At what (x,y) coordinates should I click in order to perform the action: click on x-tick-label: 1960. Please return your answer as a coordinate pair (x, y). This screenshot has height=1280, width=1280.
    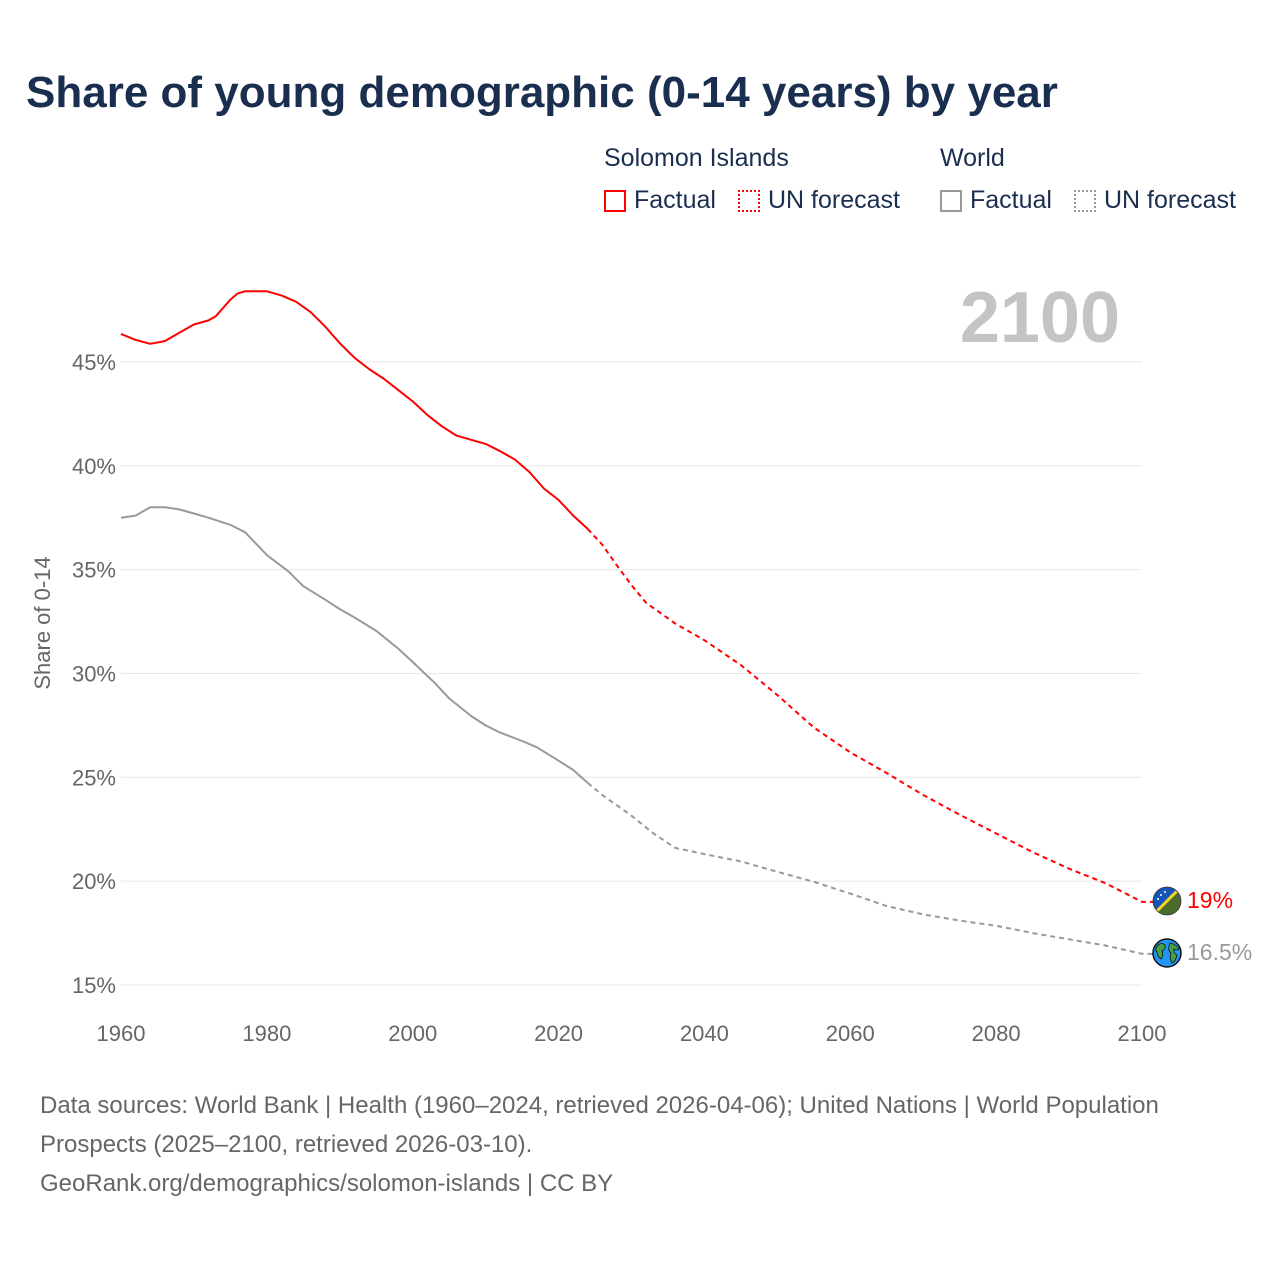
    Looking at the image, I should click on (121, 1033).